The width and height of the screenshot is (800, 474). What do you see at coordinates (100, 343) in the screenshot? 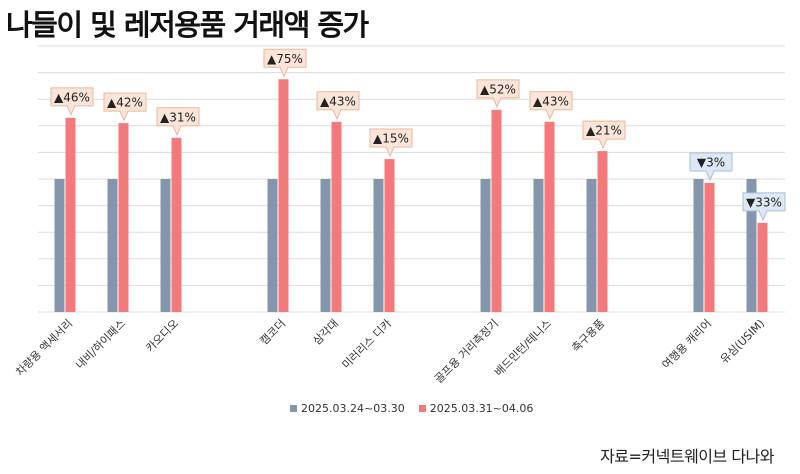
I see `category-label: 내비/하이패스` at bounding box center [100, 343].